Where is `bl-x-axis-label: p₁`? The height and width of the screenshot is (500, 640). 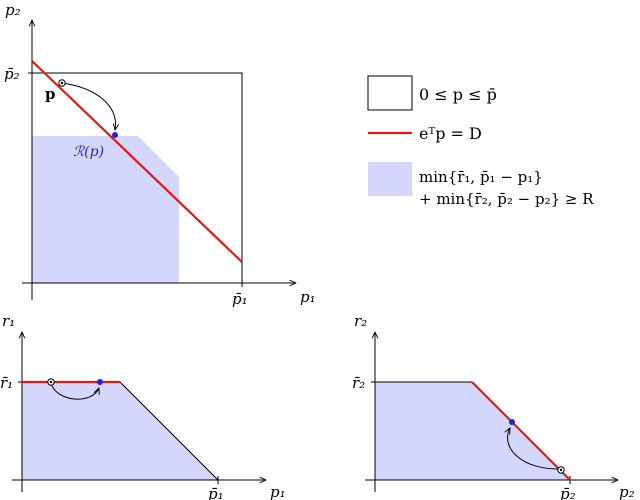 bl-x-axis-label: p₁ is located at coordinates (278, 491).